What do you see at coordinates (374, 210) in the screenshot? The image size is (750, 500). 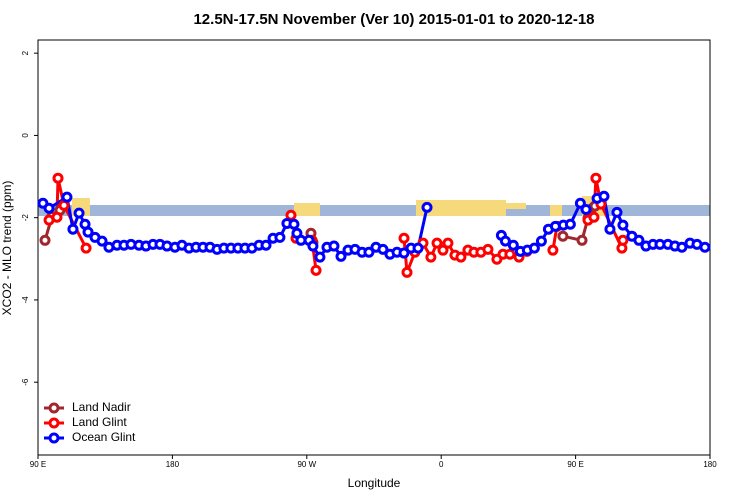 I see `ocean-band` at bounding box center [374, 210].